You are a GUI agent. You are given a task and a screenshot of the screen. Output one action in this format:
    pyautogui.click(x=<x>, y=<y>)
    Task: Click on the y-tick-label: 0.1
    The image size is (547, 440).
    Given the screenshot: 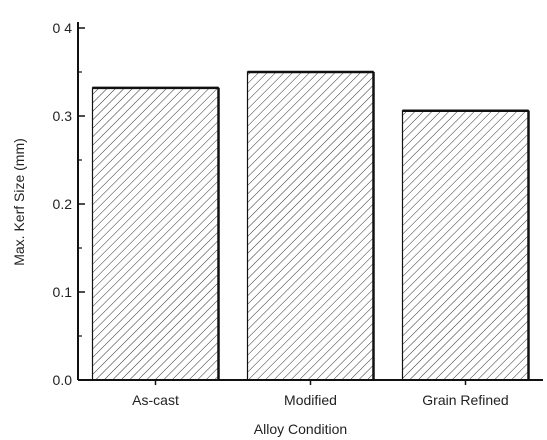 What is the action you would take?
    pyautogui.click(x=63, y=292)
    